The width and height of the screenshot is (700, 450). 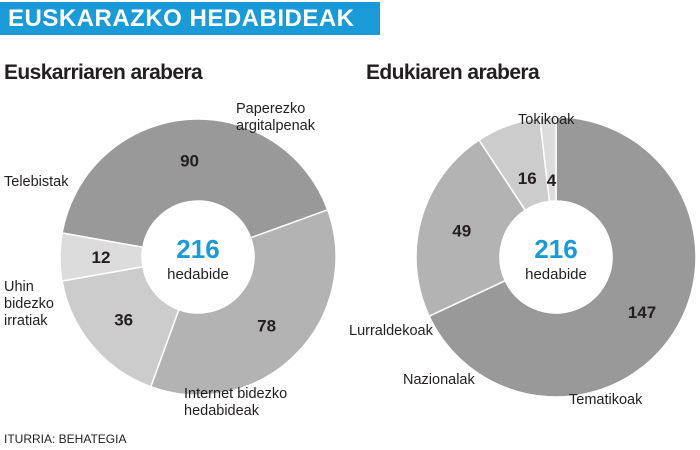 What do you see at coordinates (527, 178) in the screenshot?
I see `slice-value-label: 16` at bounding box center [527, 178].